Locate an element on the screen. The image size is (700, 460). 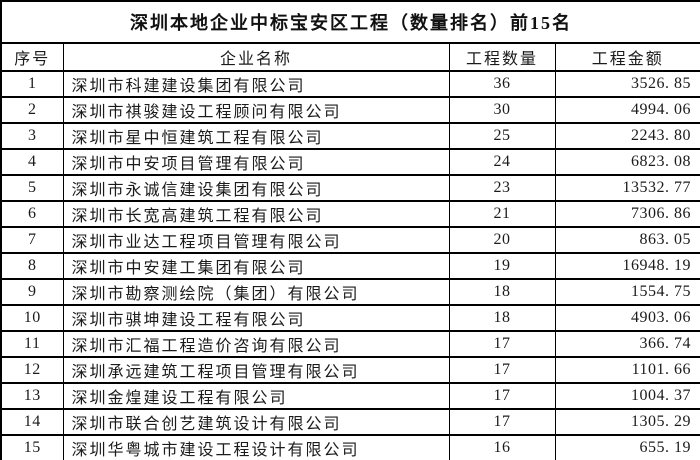
table-row: 6 深圳市长宽高建筑工程有限公司 21 7306. 86 is located at coordinates (350, 214).